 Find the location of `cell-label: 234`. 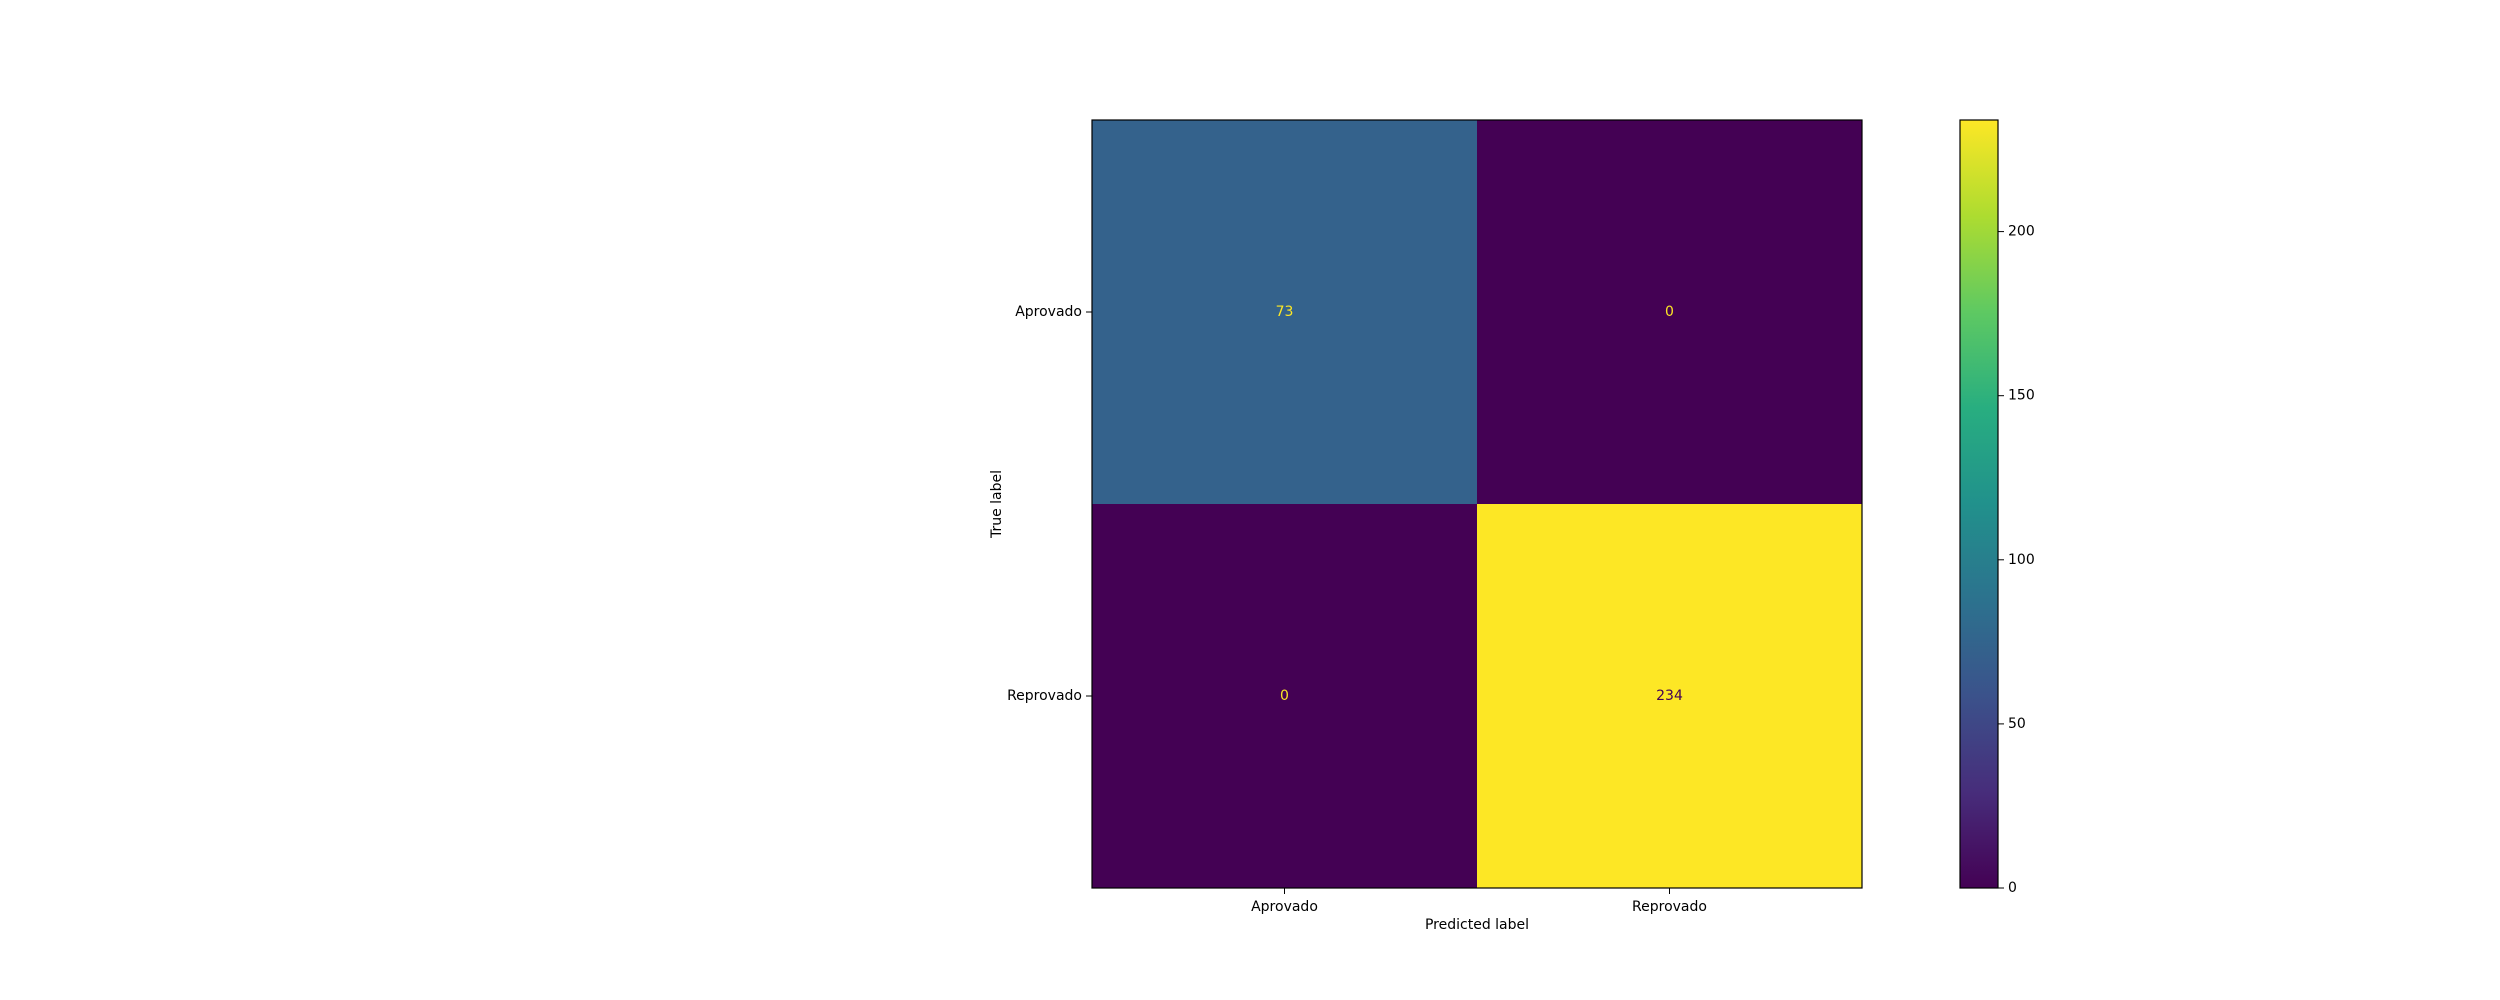

cell-label: 234 is located at coordinates (1669, 696).